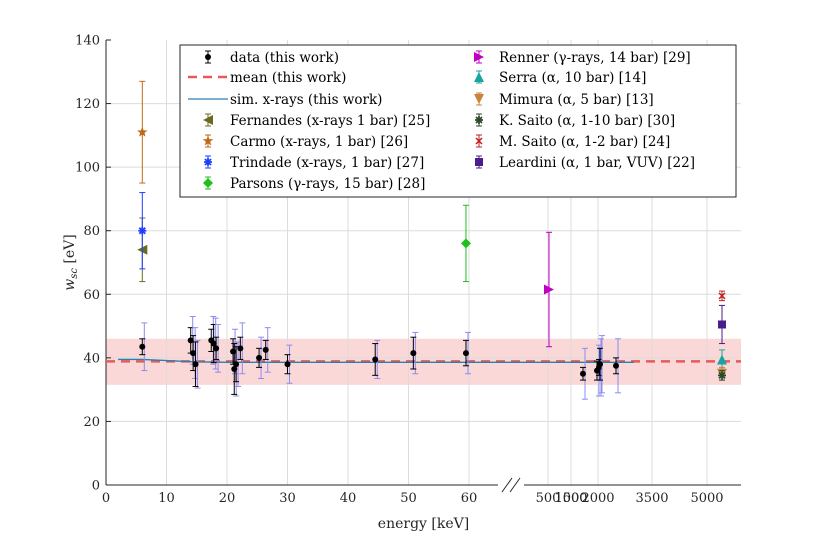 This screenshot has width=817, height=544. What do you see at coordinates (87, 168) in the screenshot?
I see `y-tick-label: 100` at bounding box center [87, 168].